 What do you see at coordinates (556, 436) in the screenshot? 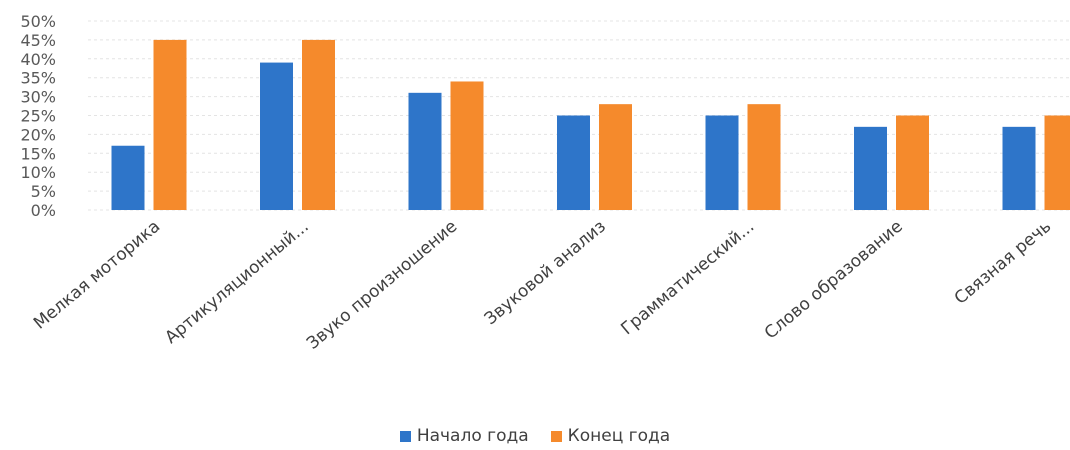
I see `legend-swatch-end` at bounding box center [556, 436].